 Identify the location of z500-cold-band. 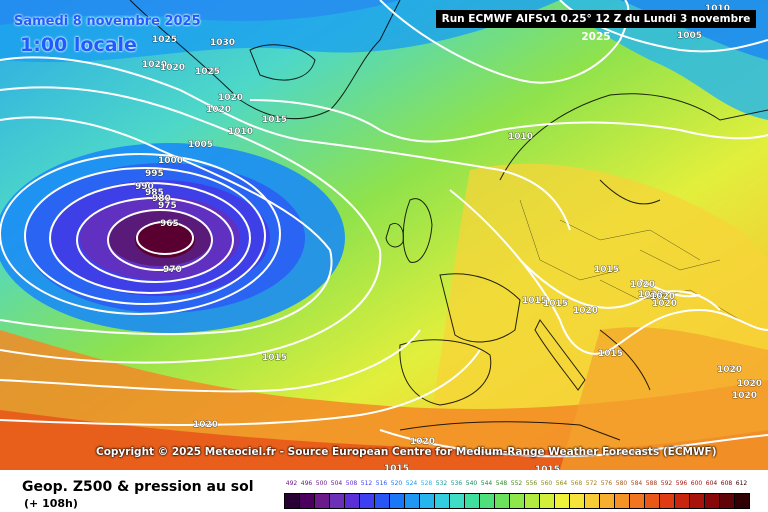
(280, 31).